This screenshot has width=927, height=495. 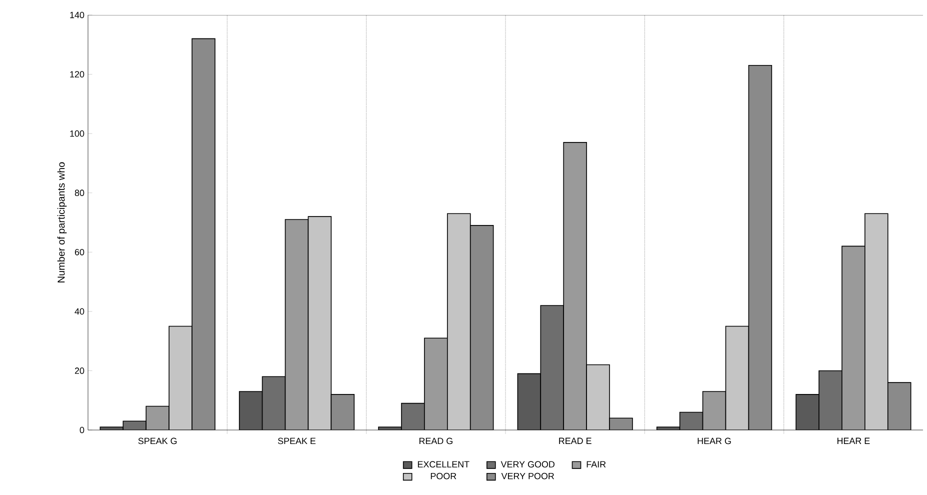 What do you see at coordinates (527, 476) in the screenshot?
I see `legend-label: VERY POOR` at bounding box center [527, 476].